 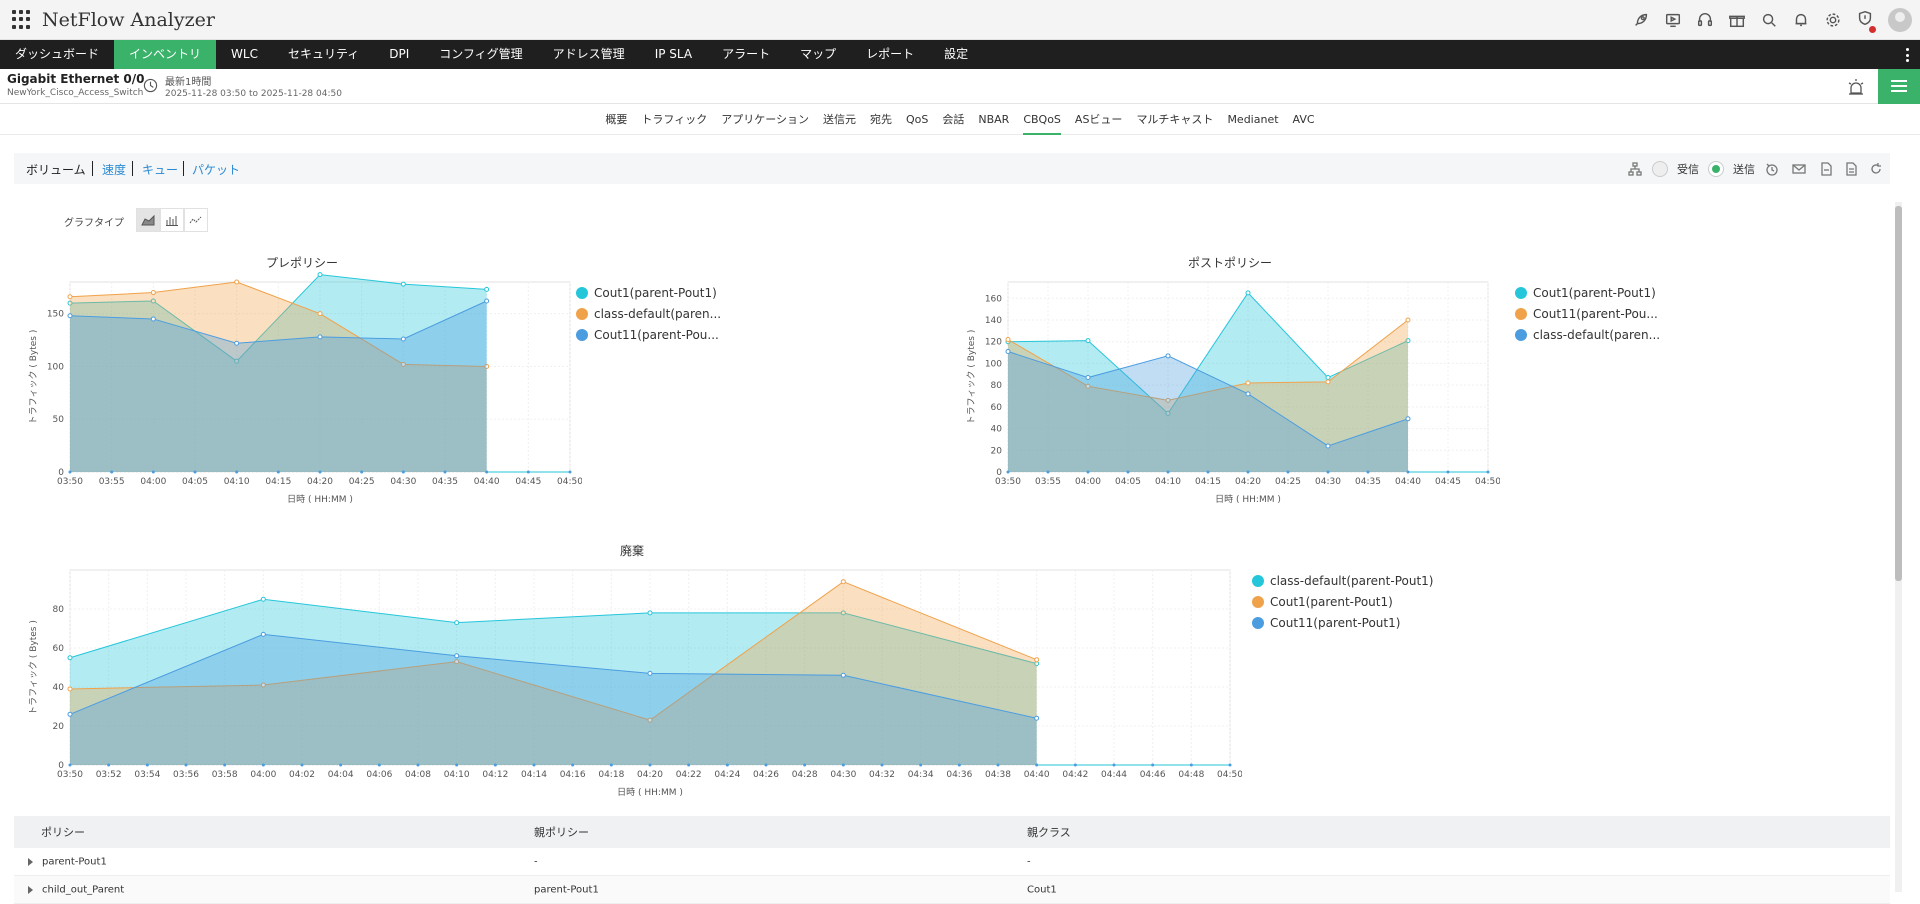 I want to click on subtab-8: CBQoS, so click(x=1042, y=119).